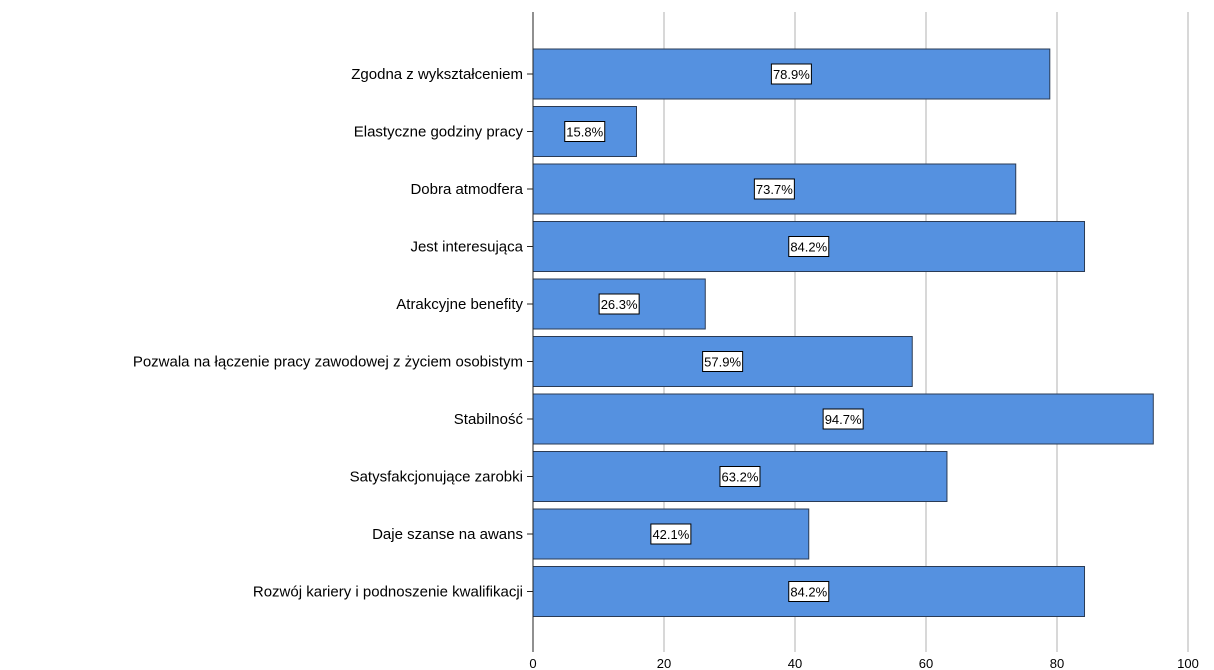 The height and width of the screenshot is (670, 1214). What do you see at coordinates (466, 247) in the screenshot?
I see `category-label: Jest interesująca` at bounding box center [466, 247].